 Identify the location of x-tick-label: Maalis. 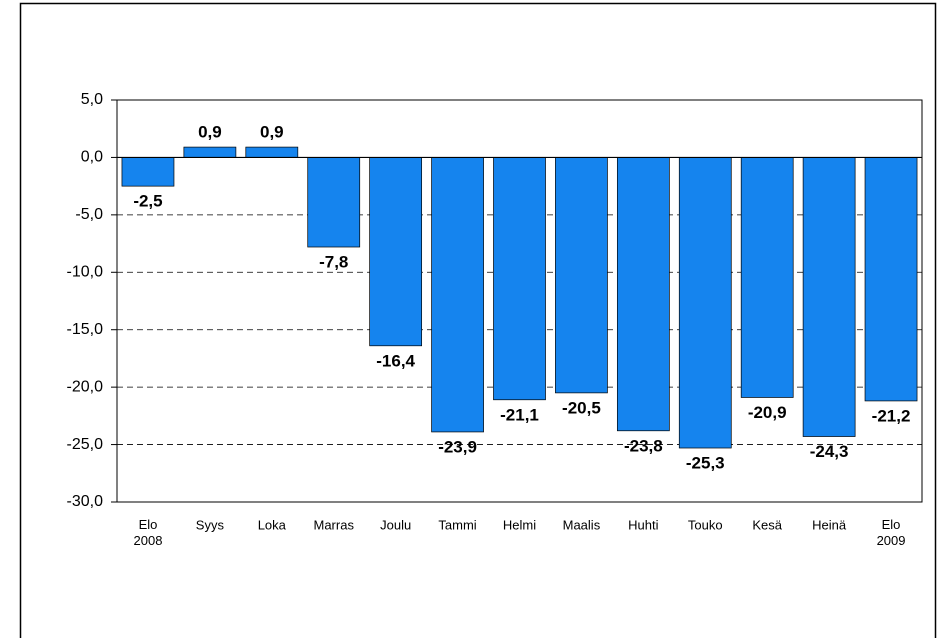
(582, 524).